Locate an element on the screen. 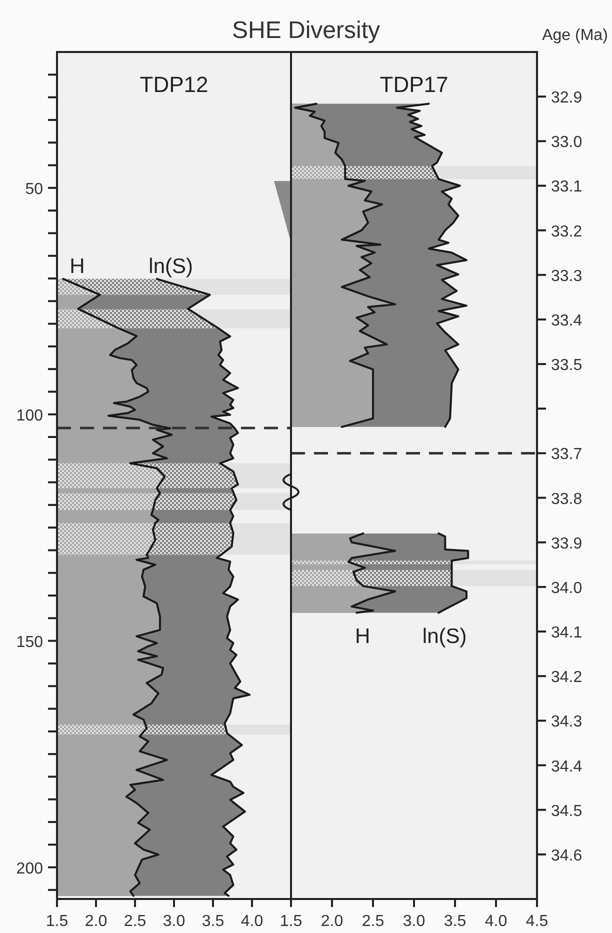  y-tick-label: 32.9 is located at coordinates (566, 98).